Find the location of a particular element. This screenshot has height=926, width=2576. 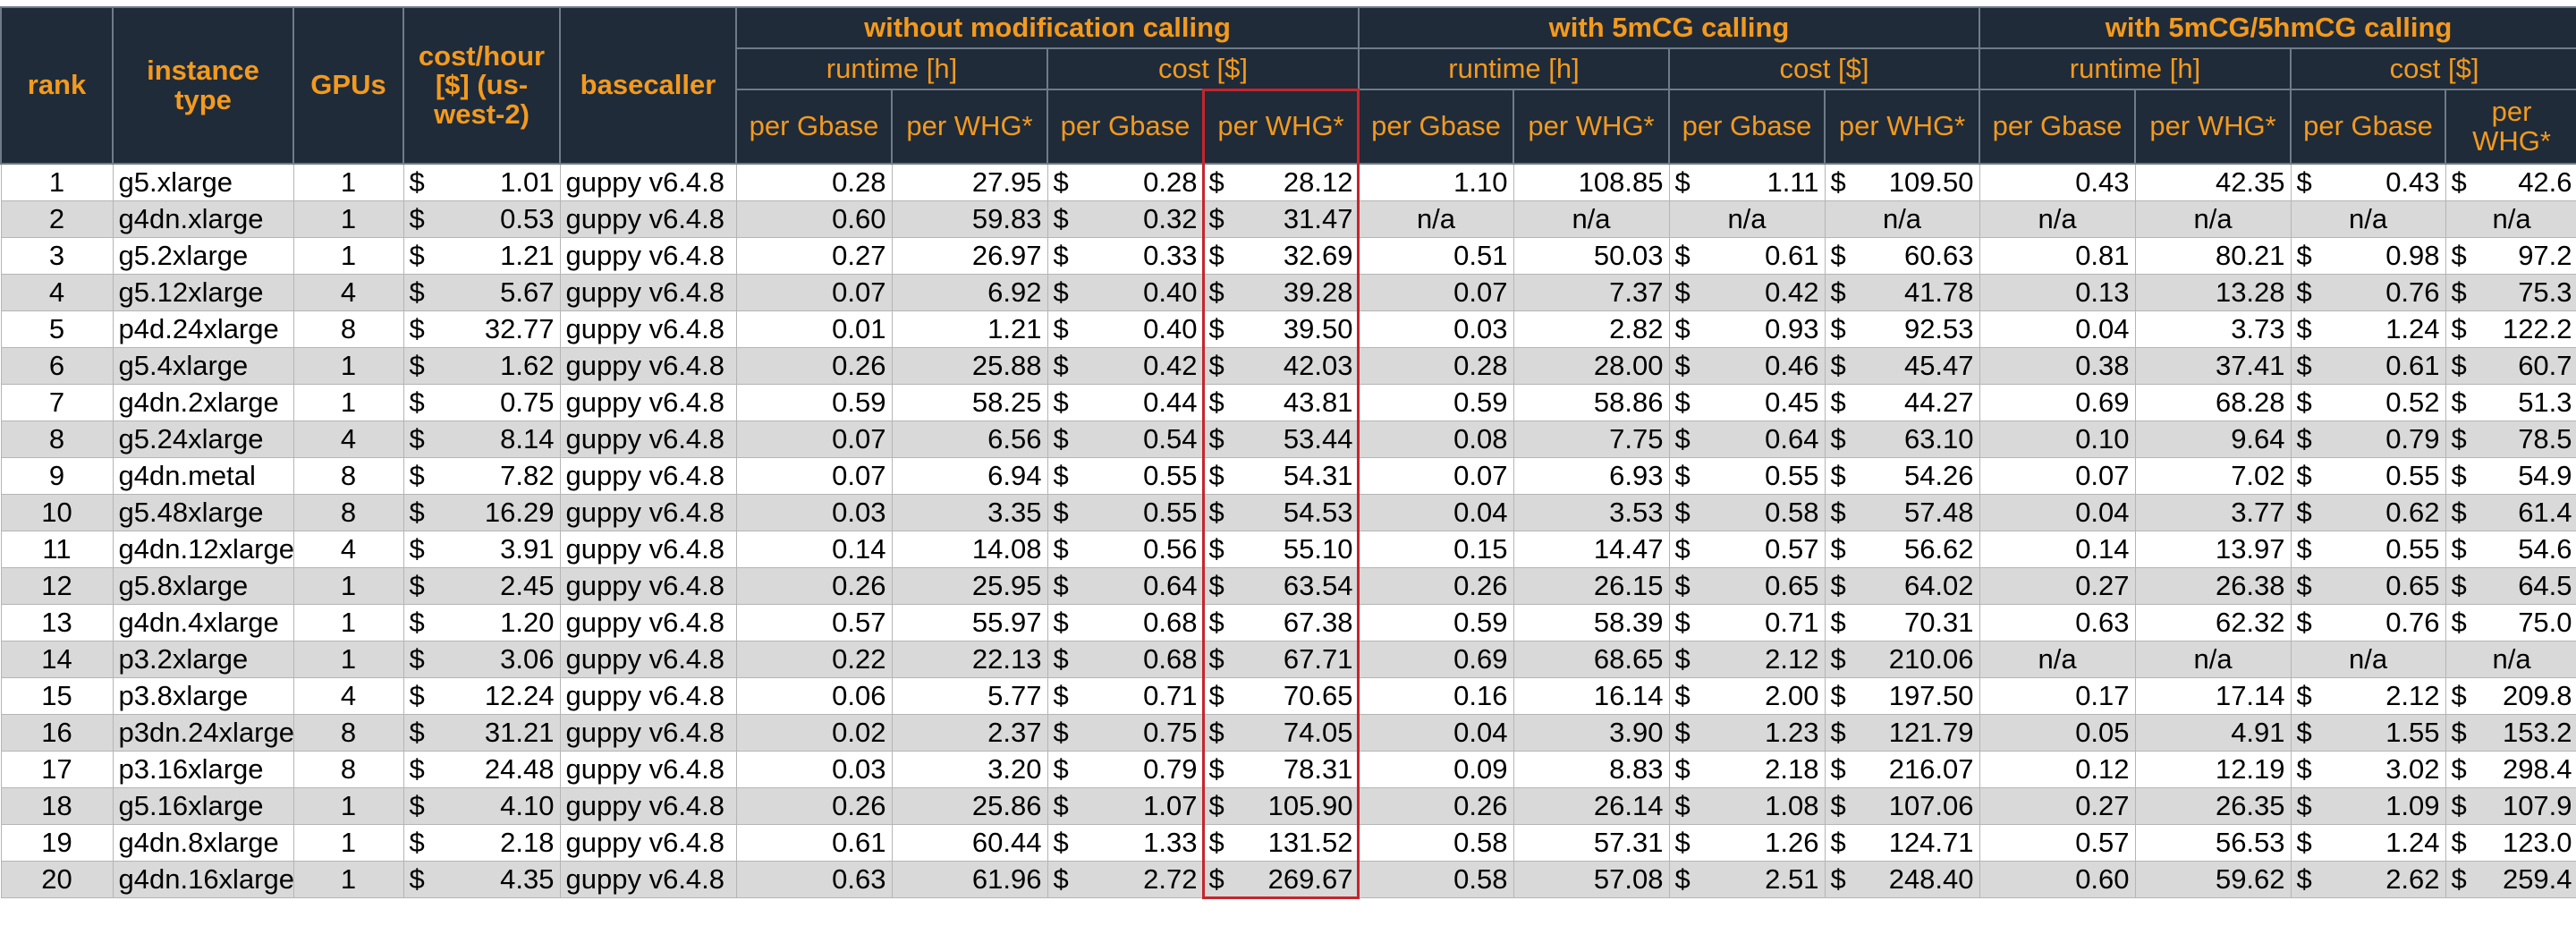

amount: 67.38 is located at coordinates (1318, 622).